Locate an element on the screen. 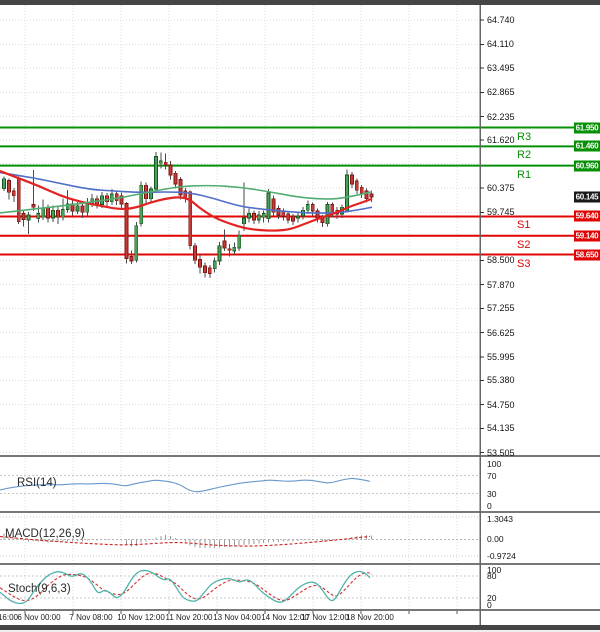 Image resolution: width=600 pixels, height=632 pixels. window-bottom-fill is located at coordinates (300, 631).